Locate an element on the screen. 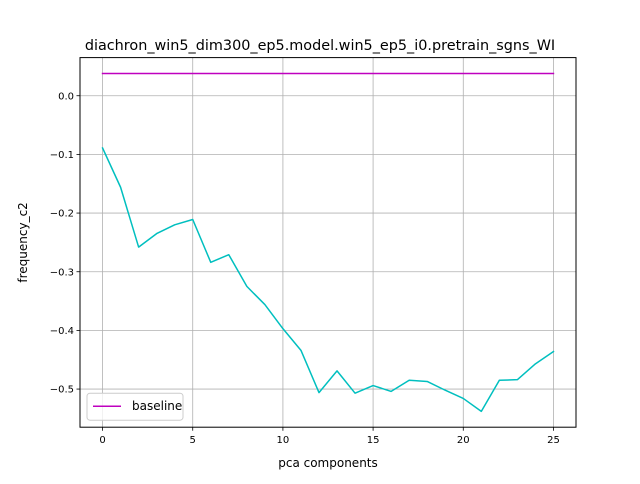 This screenshot has width=640, height=484. y-tick-label: −0.3 is located at coordinates (62, 272).